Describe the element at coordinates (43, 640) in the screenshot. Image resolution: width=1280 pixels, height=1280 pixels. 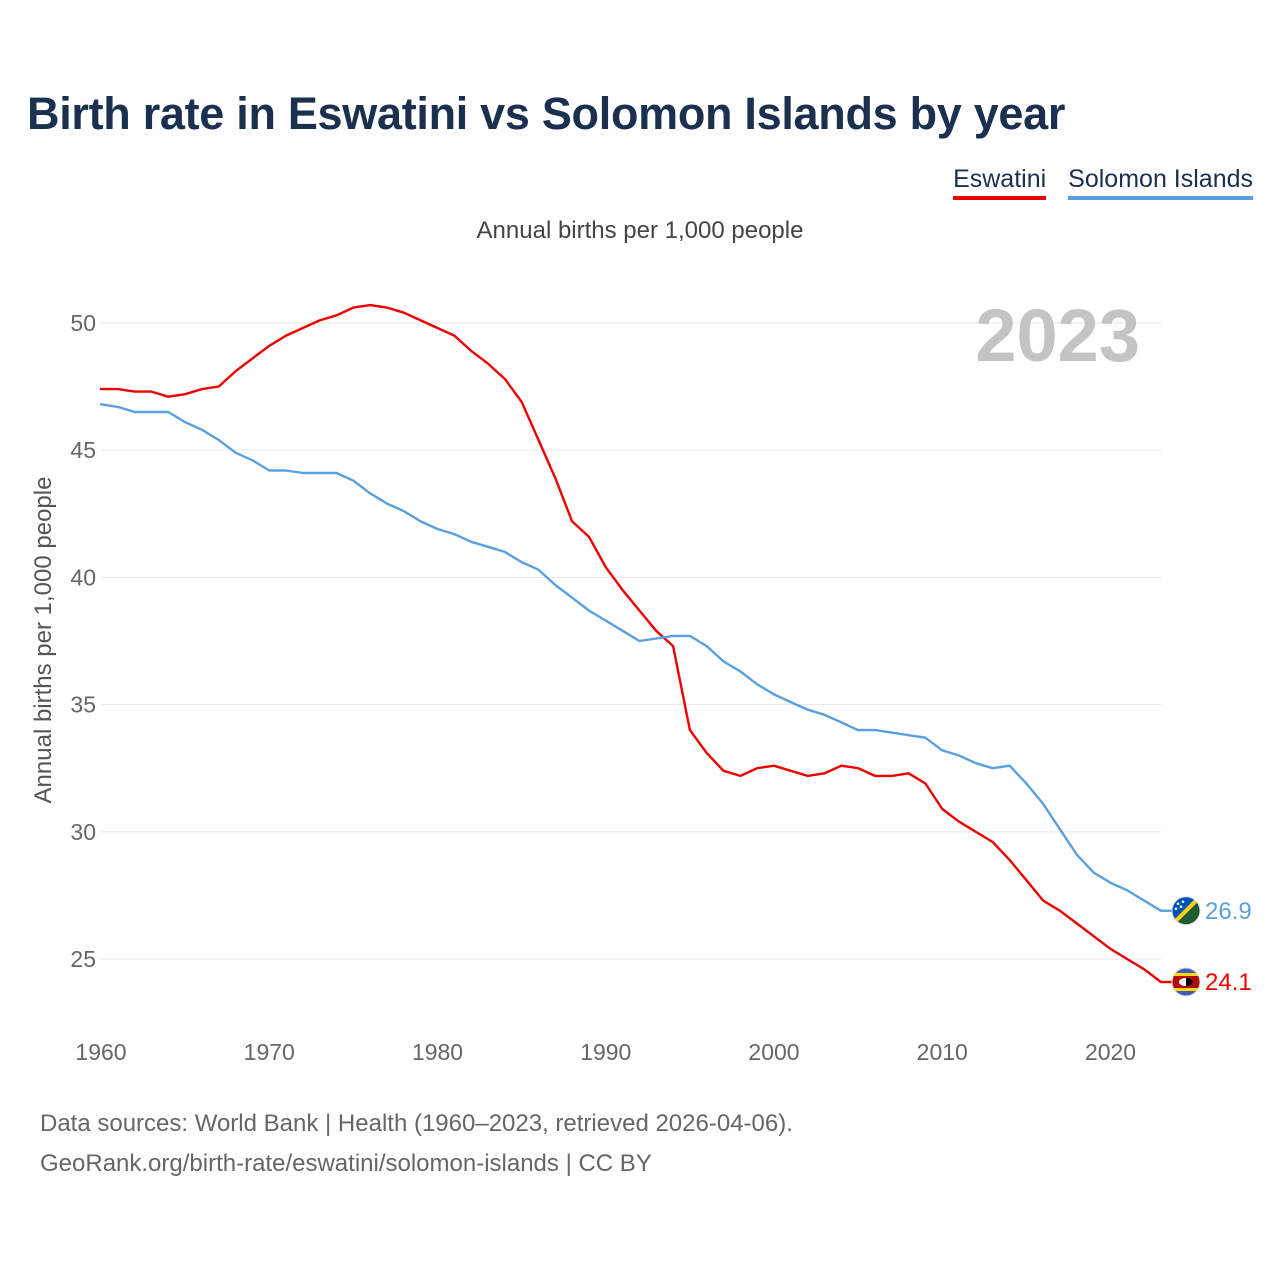
I see `y-axis-label: Annual births per 1,000 people` at that location.